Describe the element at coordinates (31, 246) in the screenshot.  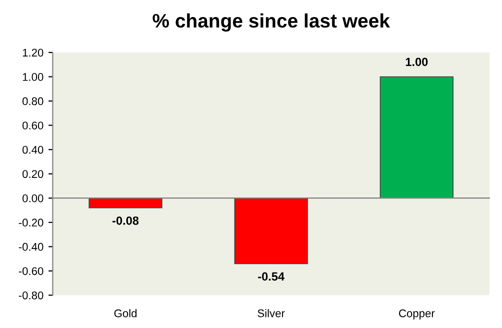
I see `y-tick-label: -0.40` at that location.